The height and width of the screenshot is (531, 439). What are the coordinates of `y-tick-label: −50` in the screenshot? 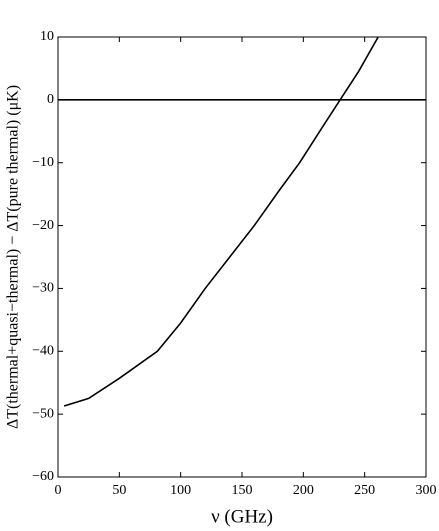 It's located at (43, 413).